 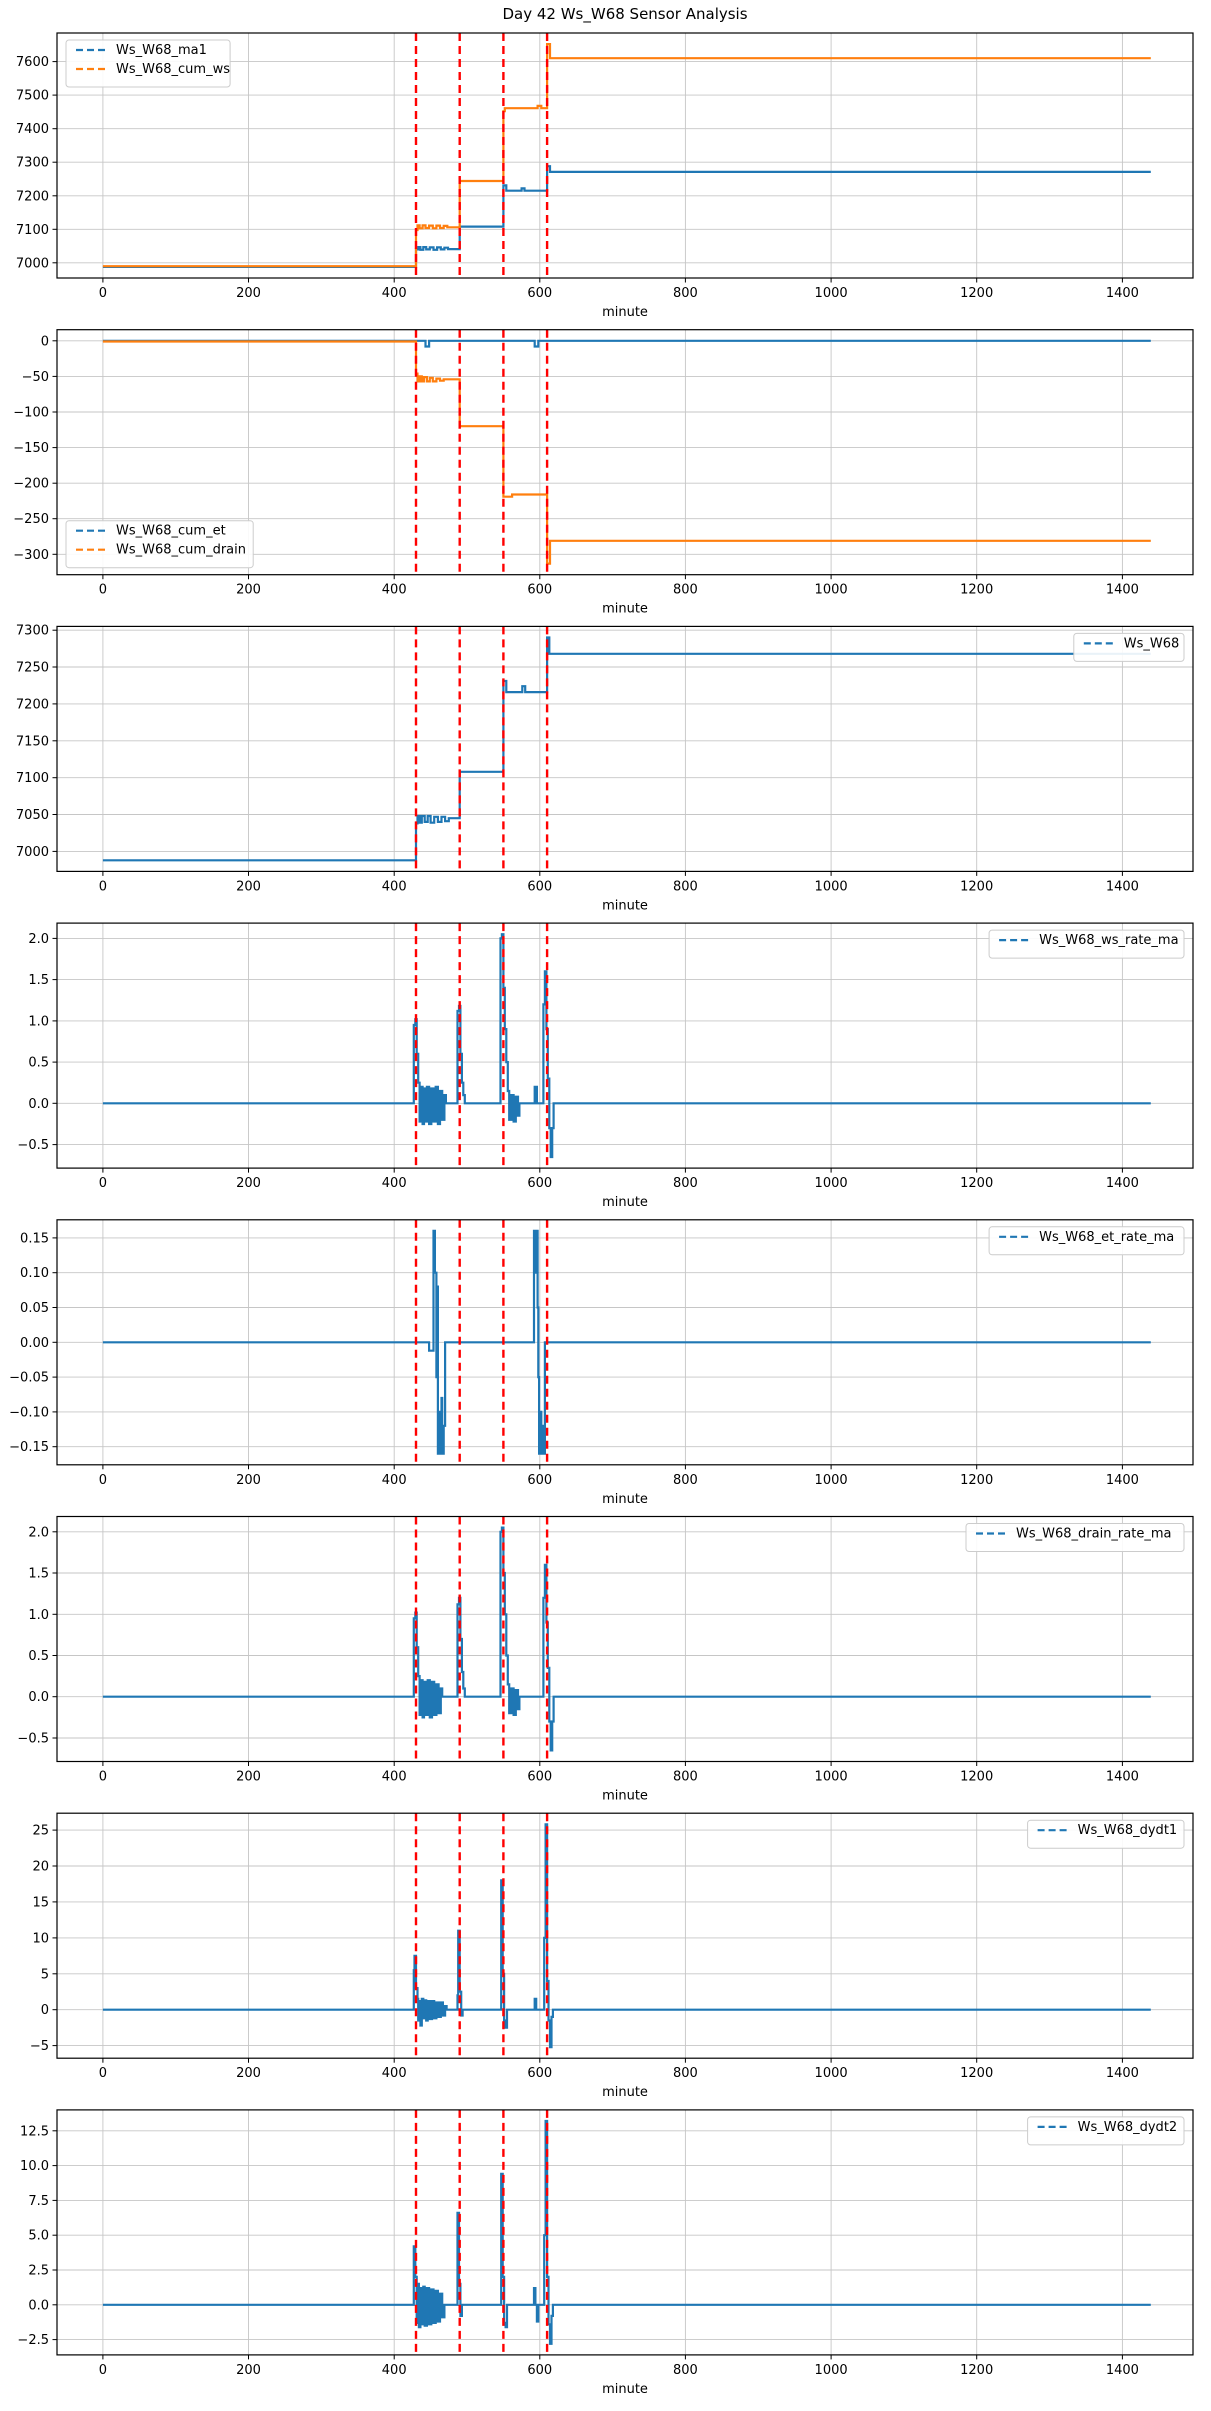 I want to click on y-tick-label: −0.5, so click(x=33, y=1145).